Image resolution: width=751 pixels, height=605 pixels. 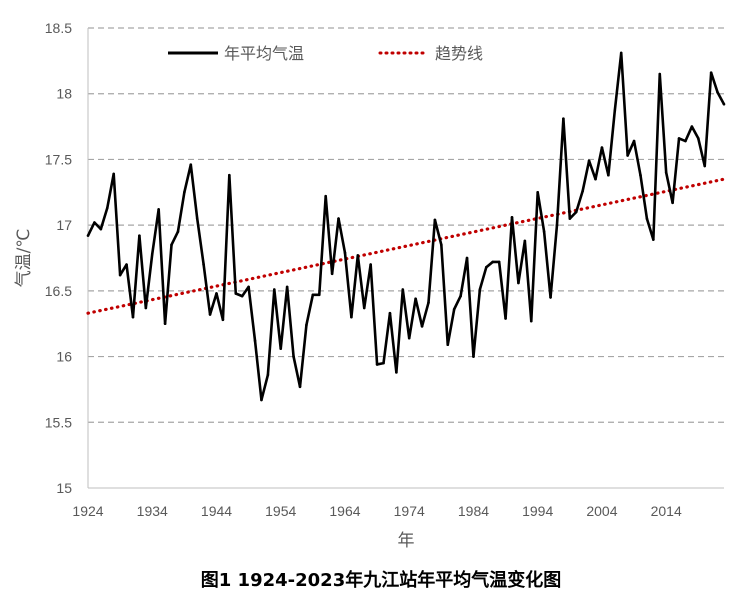 What do you see at coordinates (396, 372) in the screenshot?
I see `data-point-1972` at bounding box center [396, 372].